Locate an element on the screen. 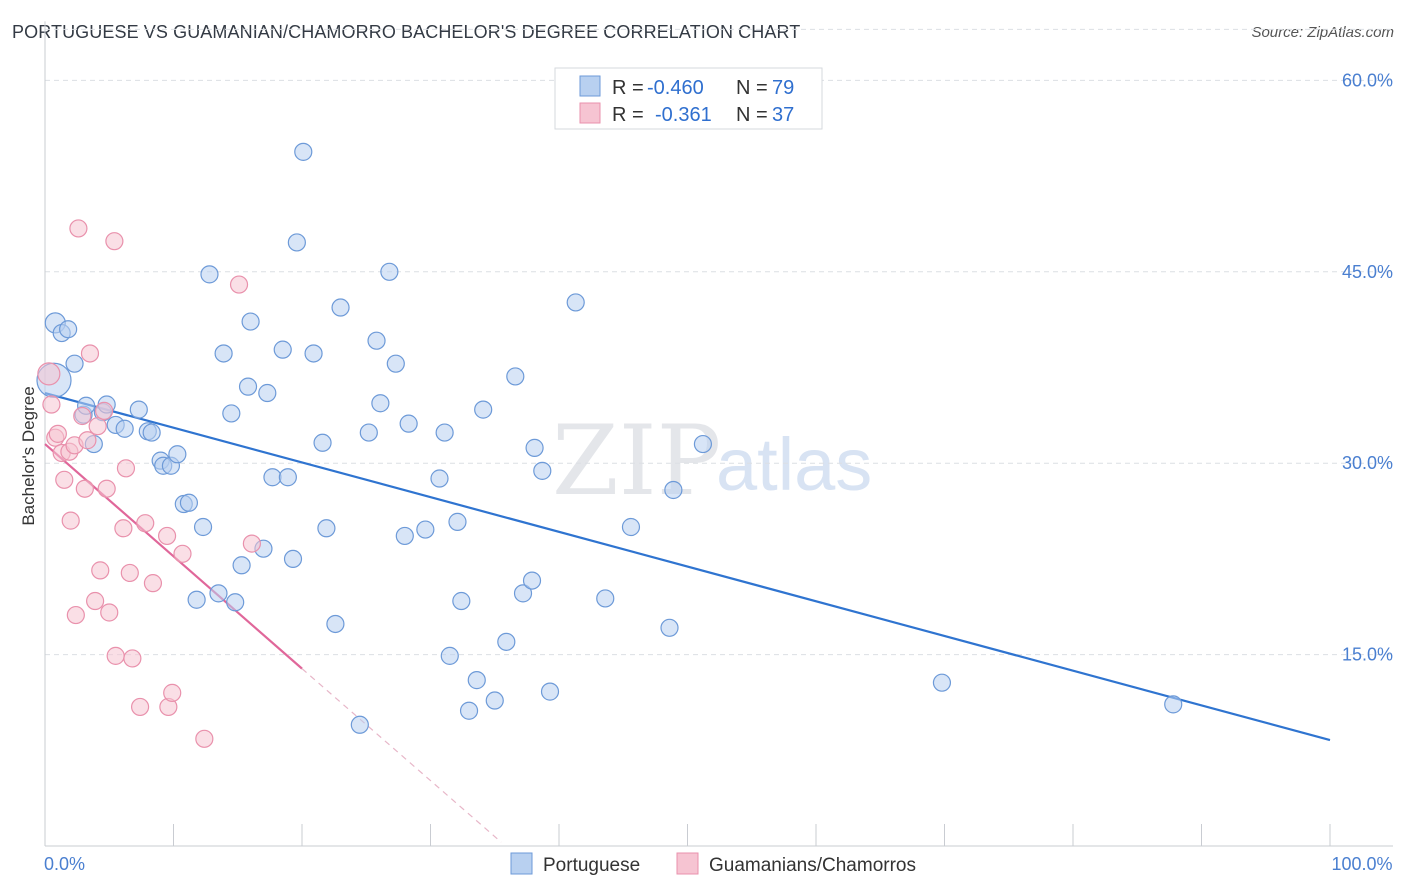  legend-n-value-1: 79 is located at coordinates (783, 88).